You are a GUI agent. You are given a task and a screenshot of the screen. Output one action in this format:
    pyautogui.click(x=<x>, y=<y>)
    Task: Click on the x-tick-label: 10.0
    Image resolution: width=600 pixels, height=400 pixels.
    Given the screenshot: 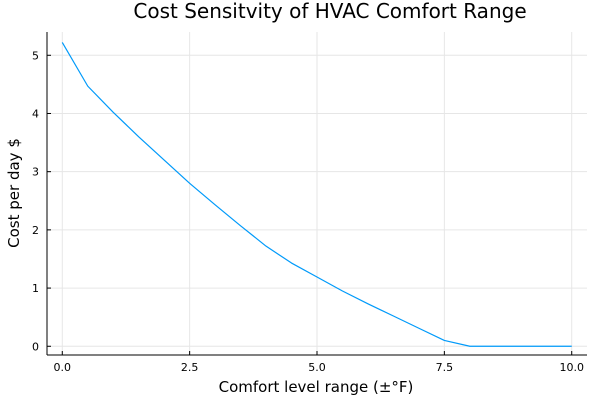 What is the action you would take?
    pyautogui.click(x=571, y=367)
    